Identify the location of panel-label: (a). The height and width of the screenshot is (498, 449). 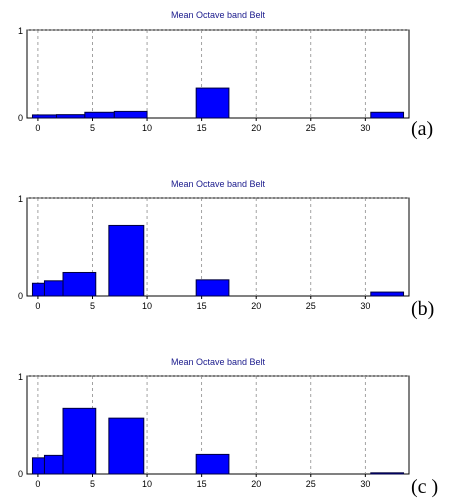
(422, 129).